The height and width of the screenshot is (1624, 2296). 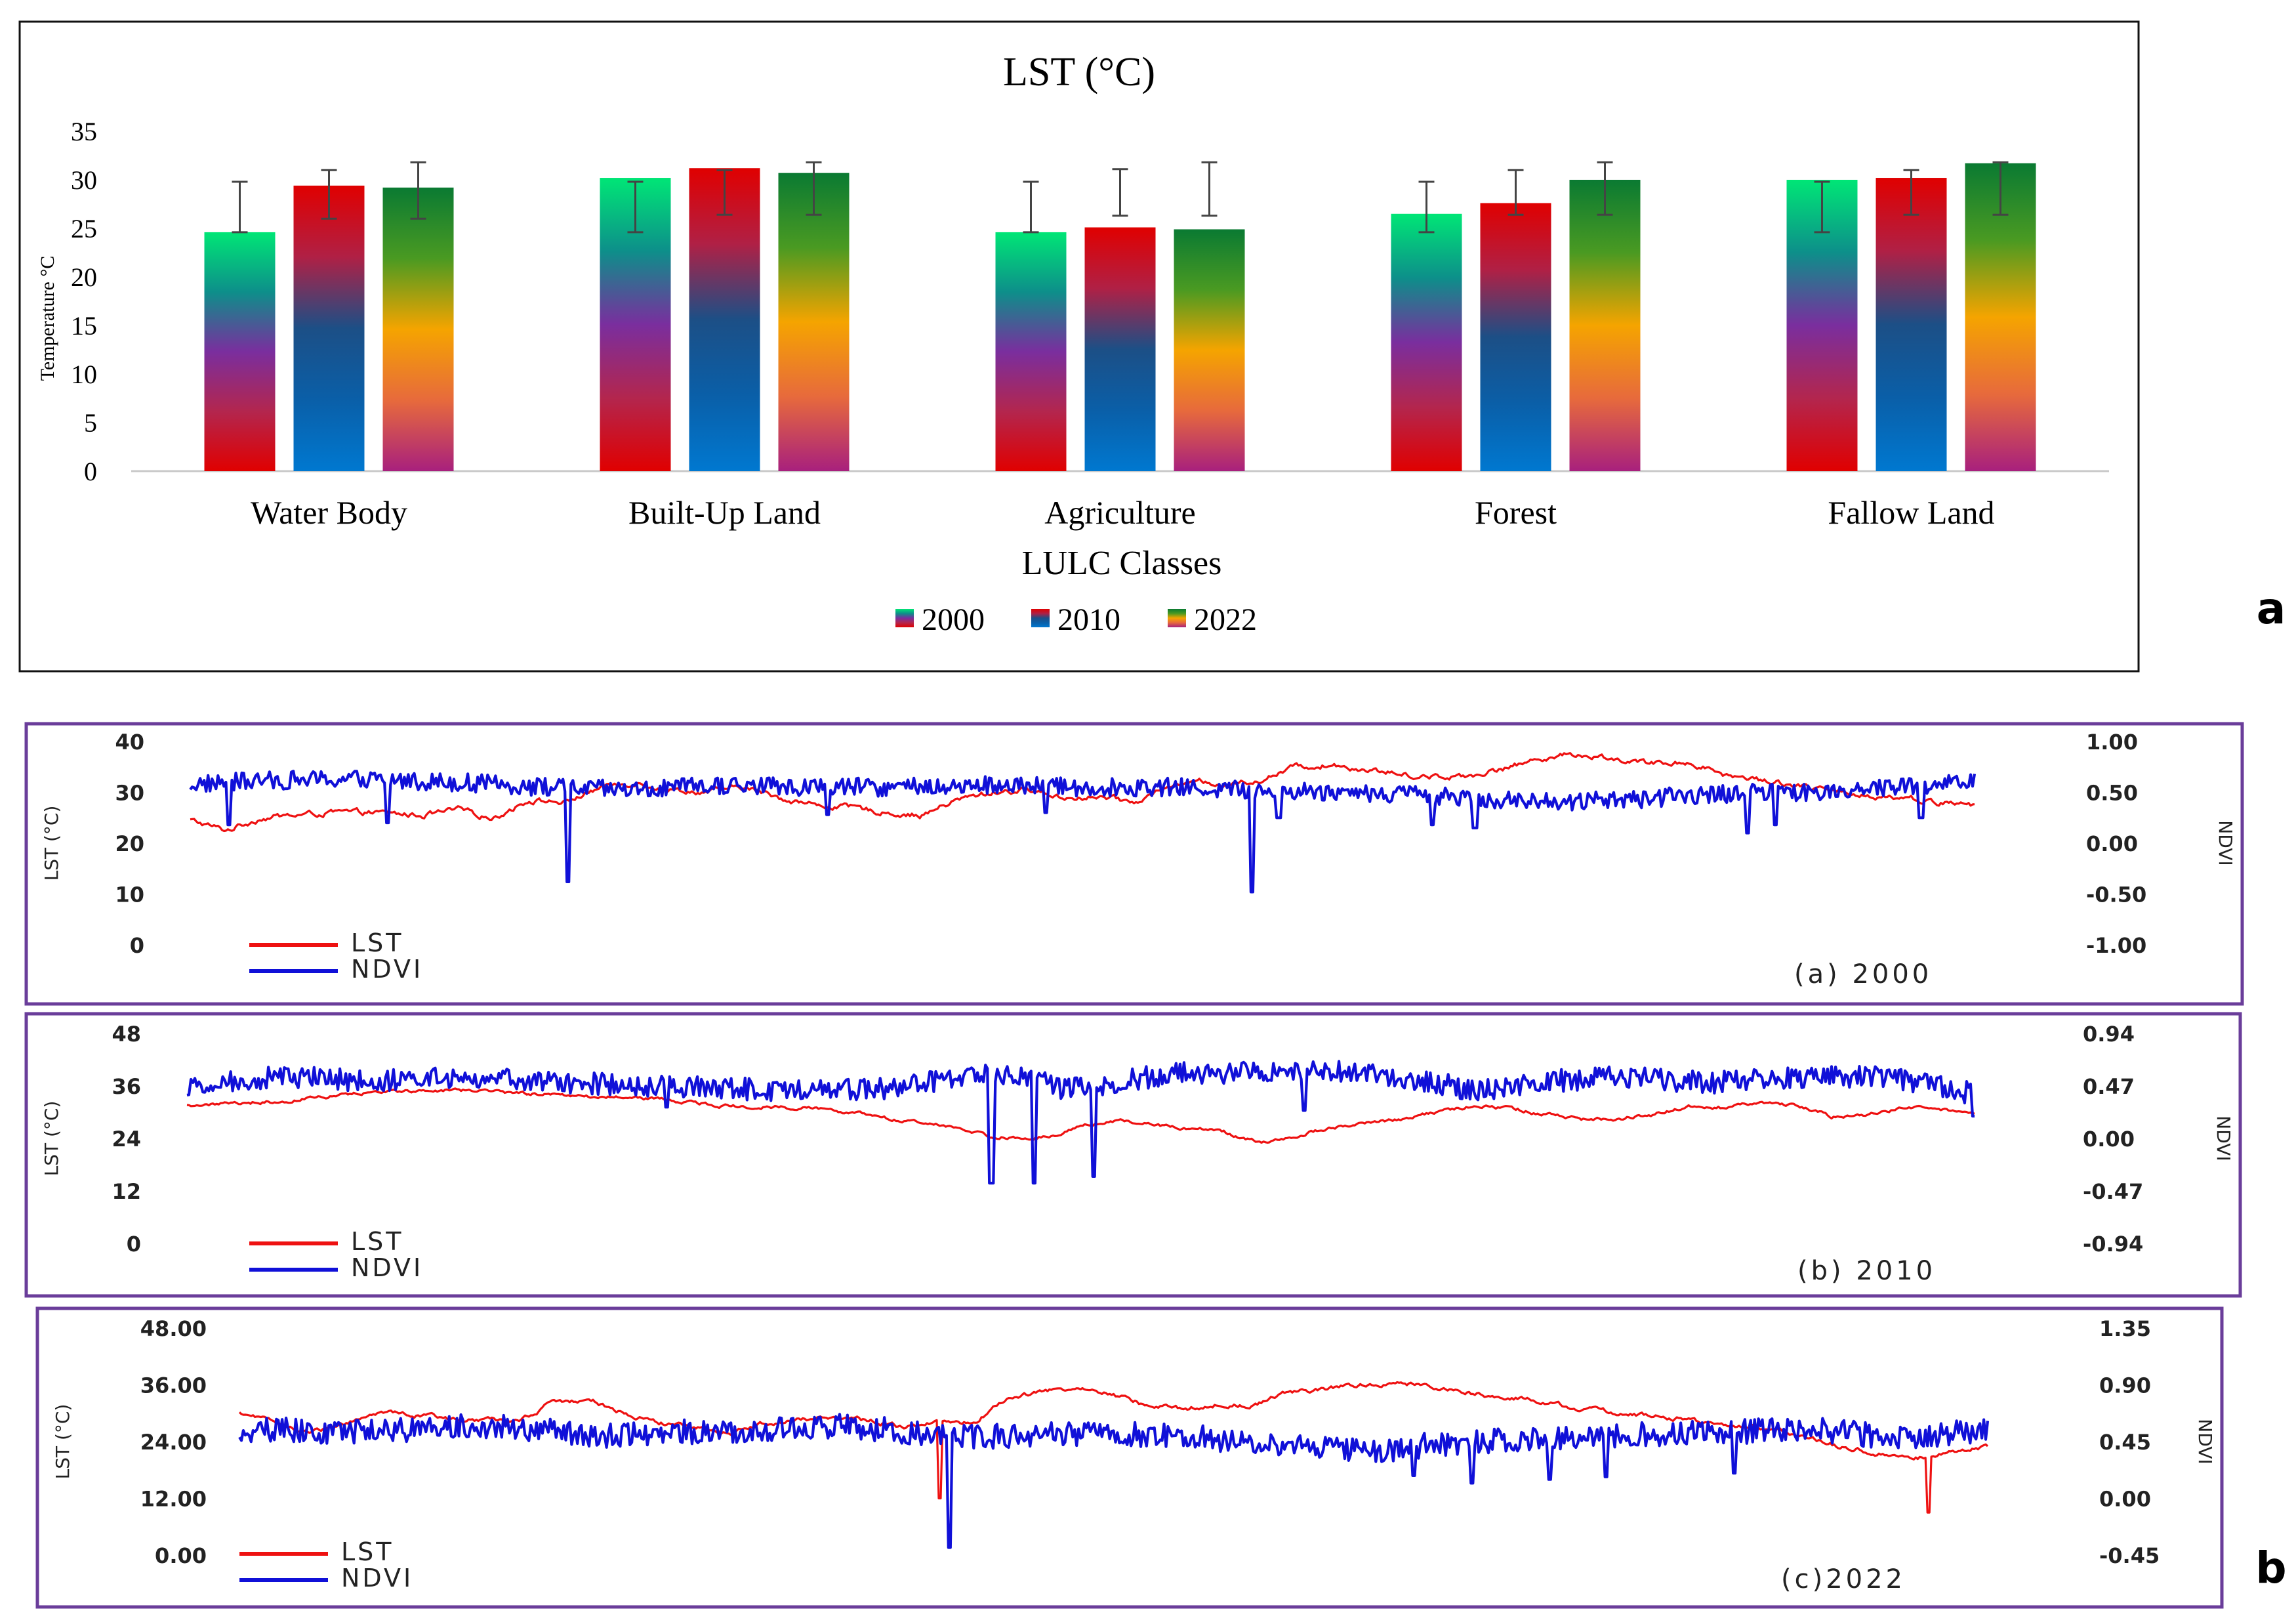 What do you see at coordinates (953, 619) in the screenshot?
I see `legend-label-2000: 2000` at bounding box center [953, 619].